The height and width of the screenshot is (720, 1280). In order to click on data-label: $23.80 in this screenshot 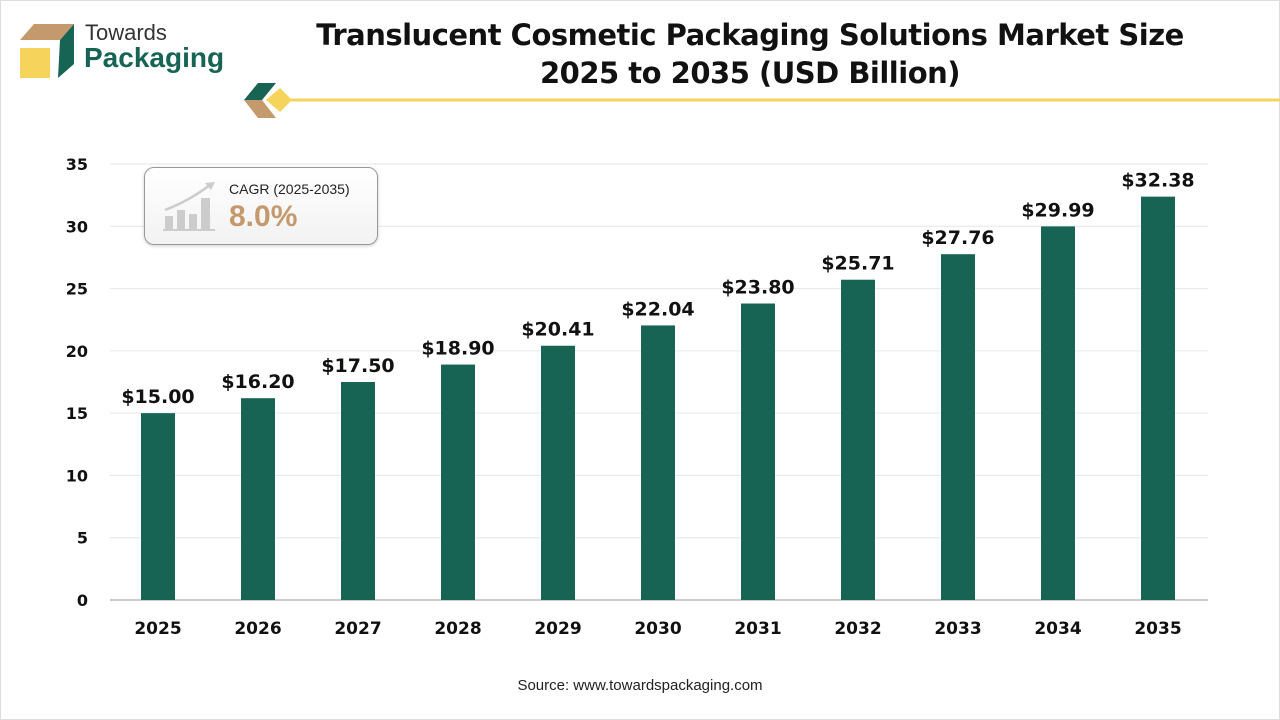, I will do `click(757, 288)`.